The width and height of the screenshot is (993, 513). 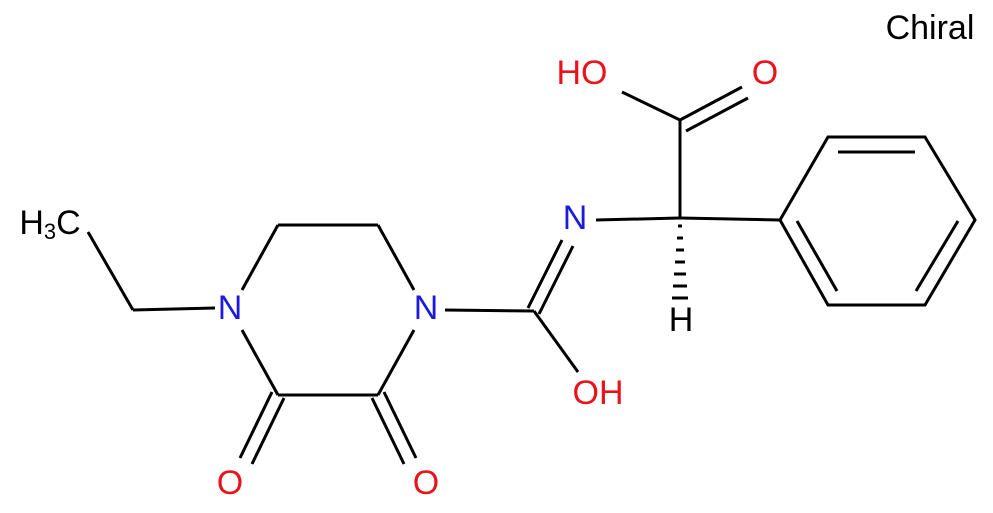 What do you see at coordinates (930, 28) in the screenshot?
I see `chiral-label: Chiral` at bounding box center [930, 28].